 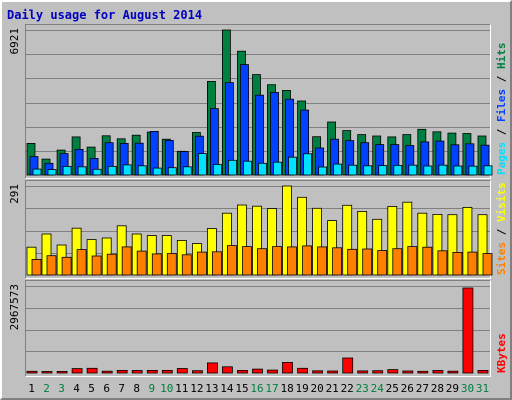 I want to click on x-tick-label-day-31: 31, so click(x=482, y=388).